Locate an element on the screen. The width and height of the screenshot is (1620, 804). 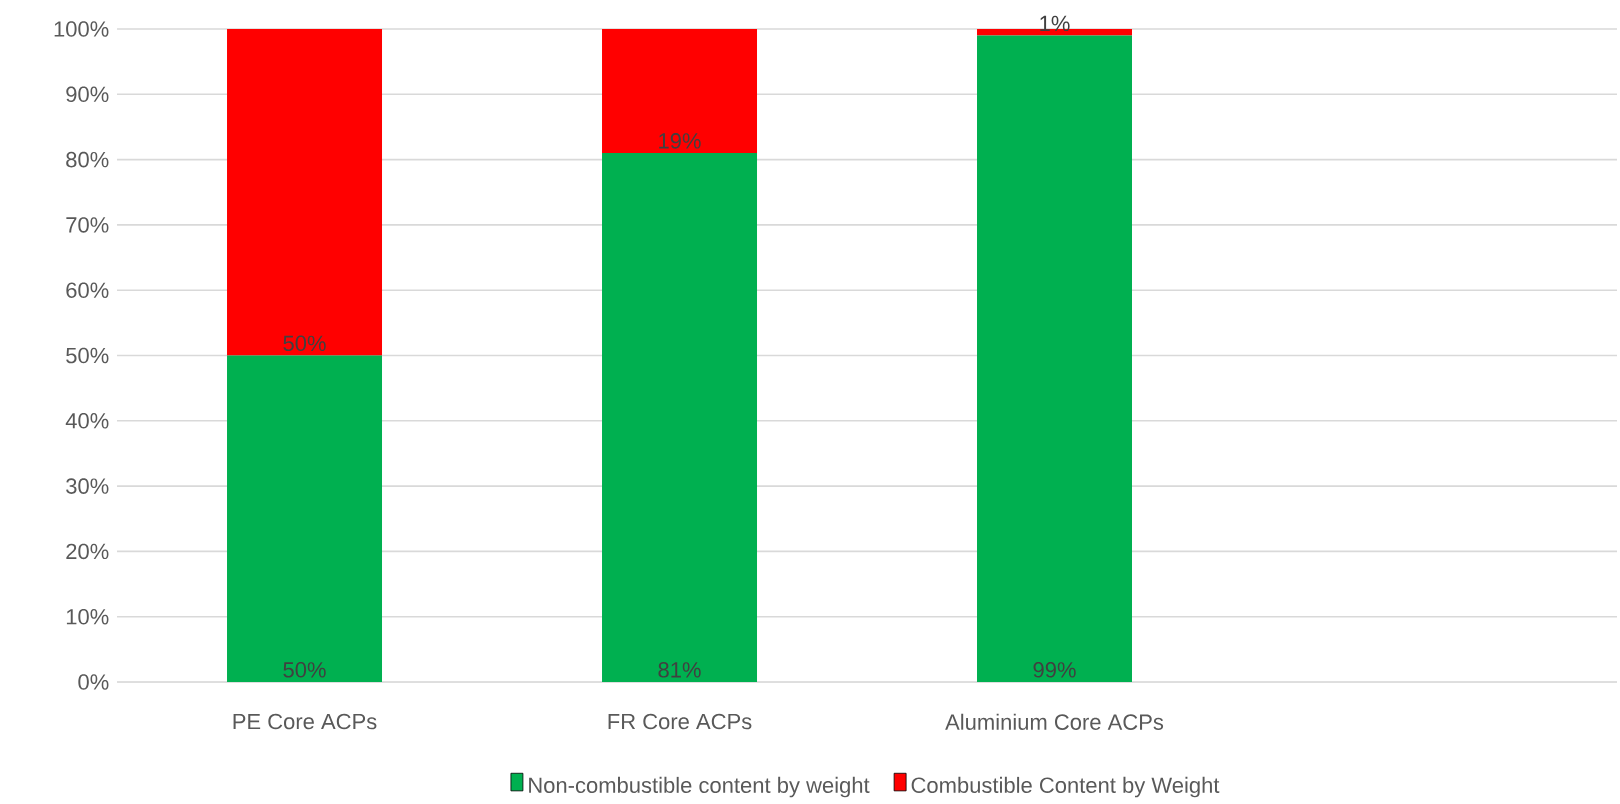
data-label: 99% is located at coordinates (1054, 669).